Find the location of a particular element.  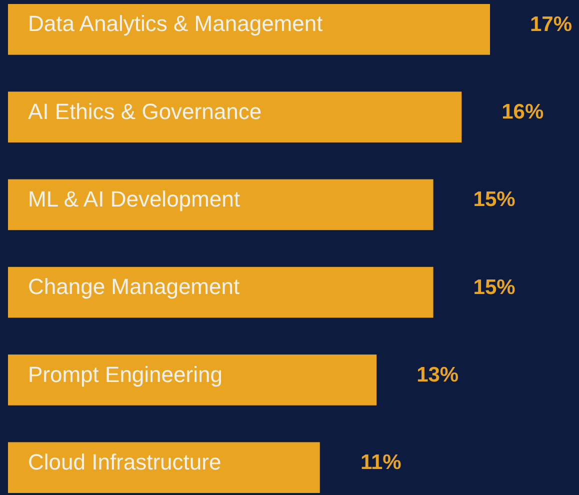

data-label: 17% is located at coordinates (551, 24).